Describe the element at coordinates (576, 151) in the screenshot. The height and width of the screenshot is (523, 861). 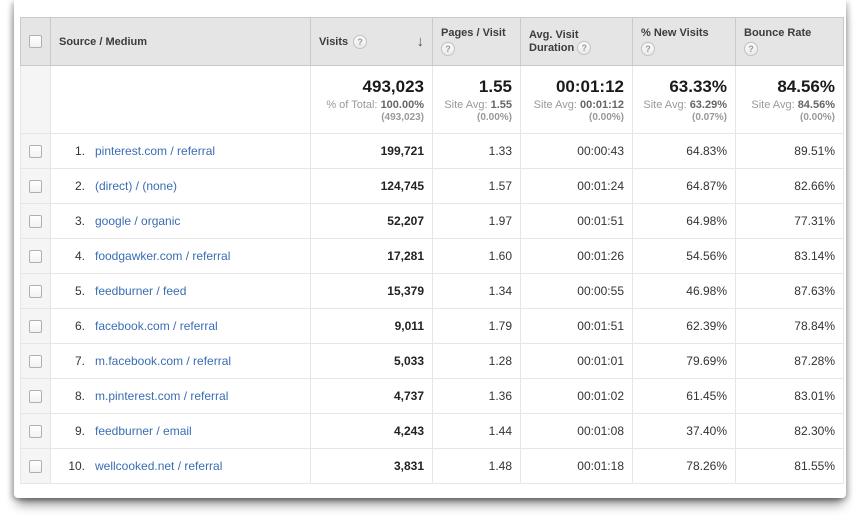
I see `avg-duration-cell: 00:00:43` at that location.